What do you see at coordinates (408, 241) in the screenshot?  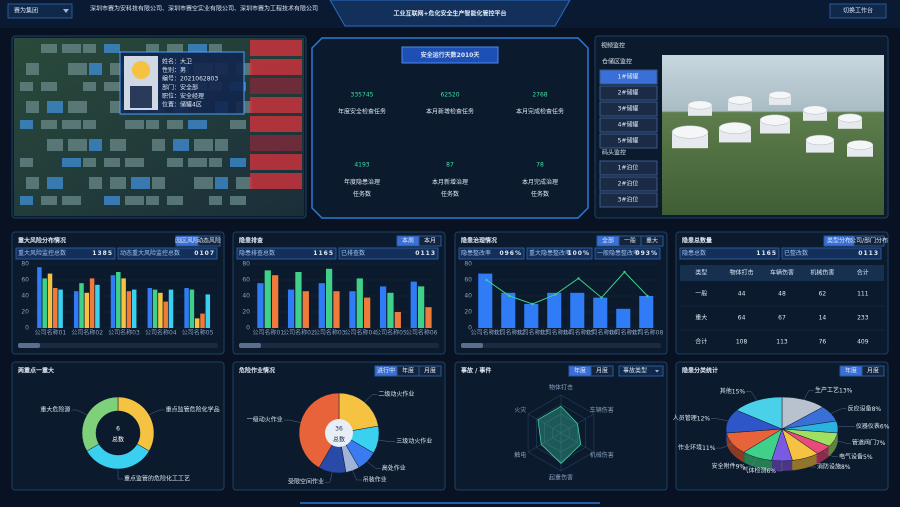 I see `tab-label: 本周` at bounding box center [408, 241].